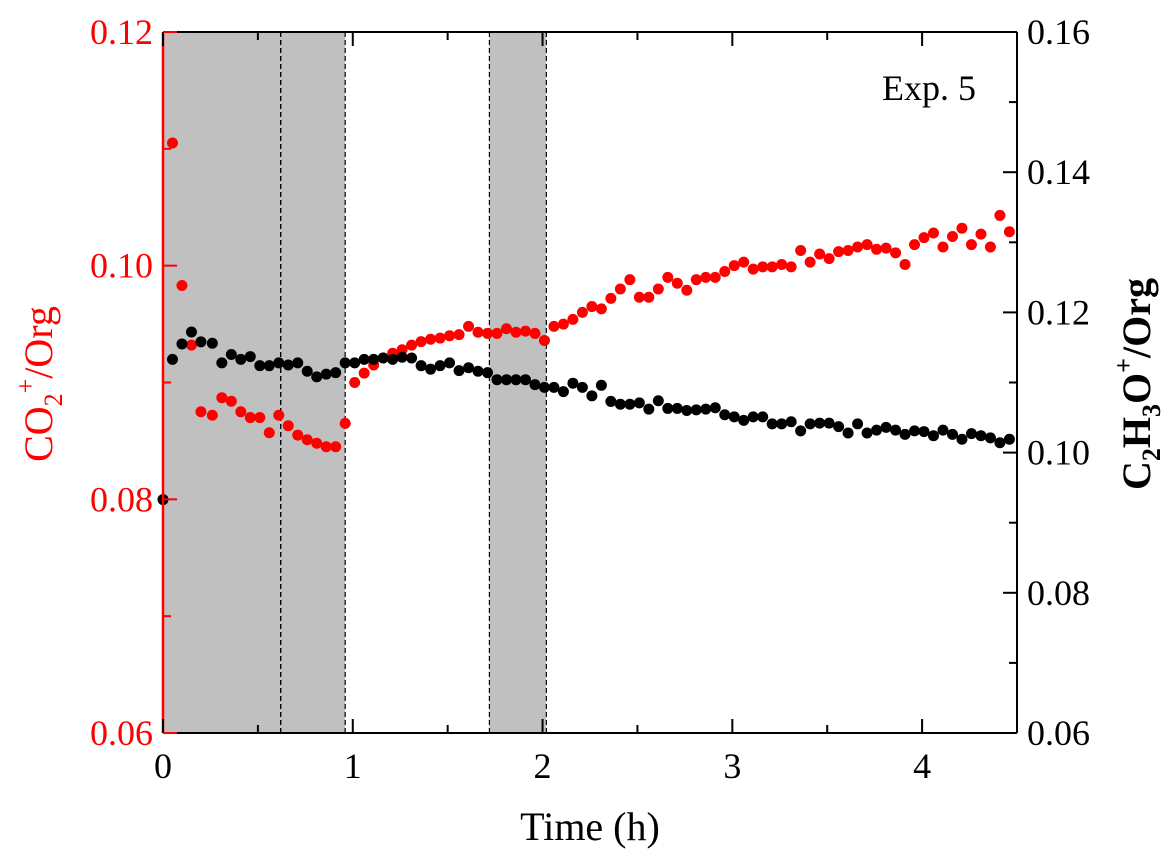 The height and width of the screenshot is (850, 1165). What do you see at coordinates (1058, 593) in the screenshot?
I see `y-right-tick-label-1: 0.08` at bounding box center [1058, 593].